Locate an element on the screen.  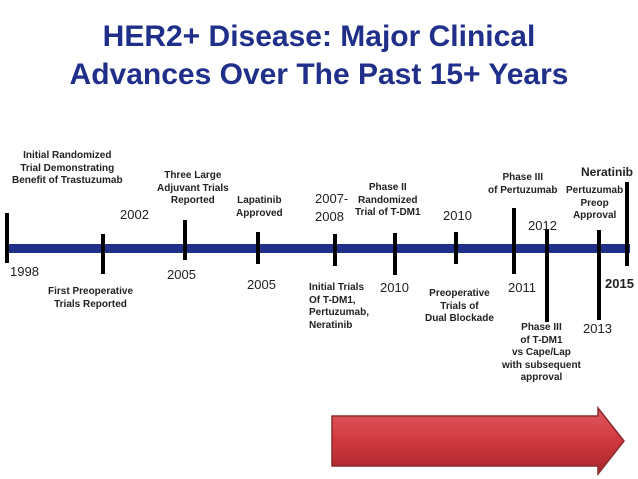
year-2007-2008: 2007- 2008 is located at coordinates (332, 207).